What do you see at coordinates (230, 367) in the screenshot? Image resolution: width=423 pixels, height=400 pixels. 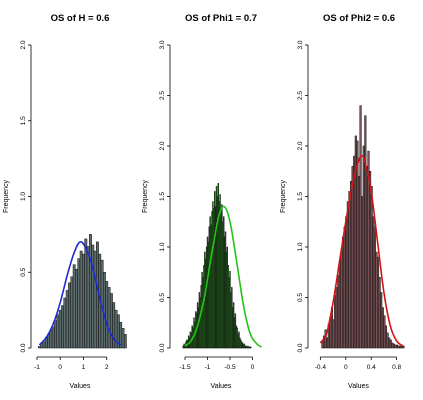 I see `x-tick-label: -0.5` at bounding box center [230, 367].